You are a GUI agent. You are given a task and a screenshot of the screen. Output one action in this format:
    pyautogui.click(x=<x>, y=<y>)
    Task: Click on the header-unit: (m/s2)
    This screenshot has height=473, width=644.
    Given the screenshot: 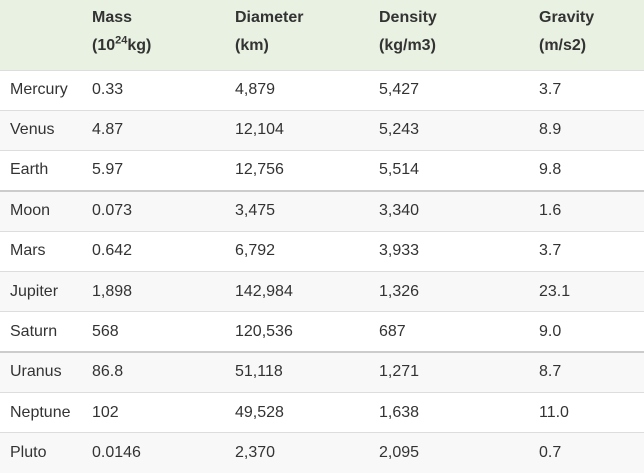 What is the action you would take?
    pyautogui.click(x=563, y=45)
    